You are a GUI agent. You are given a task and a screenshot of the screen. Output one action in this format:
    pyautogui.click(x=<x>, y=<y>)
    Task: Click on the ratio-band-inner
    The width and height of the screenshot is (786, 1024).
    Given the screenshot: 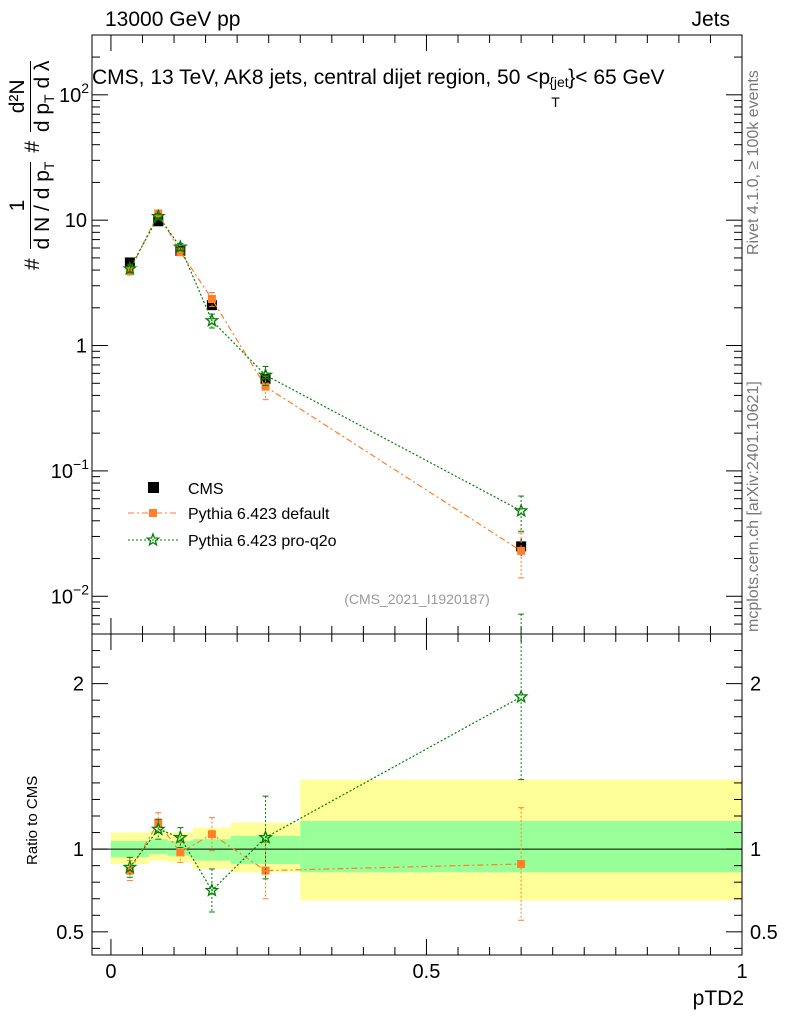 What is the action you would take?
    pyautogui.click(x=158, y=847)
    